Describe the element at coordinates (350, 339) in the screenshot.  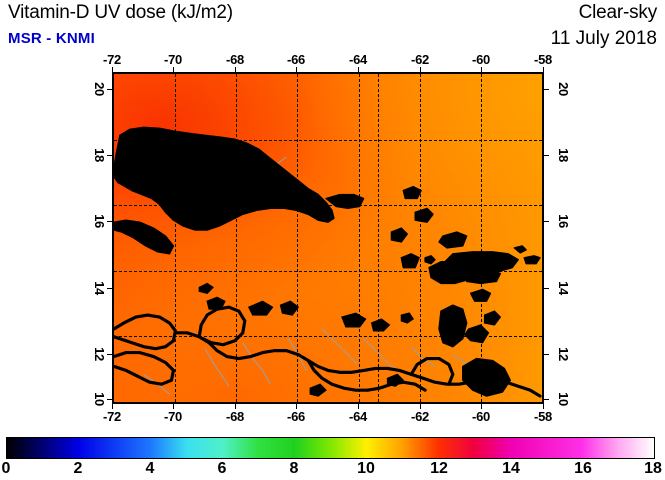
I see `south-america-islands` at that location.